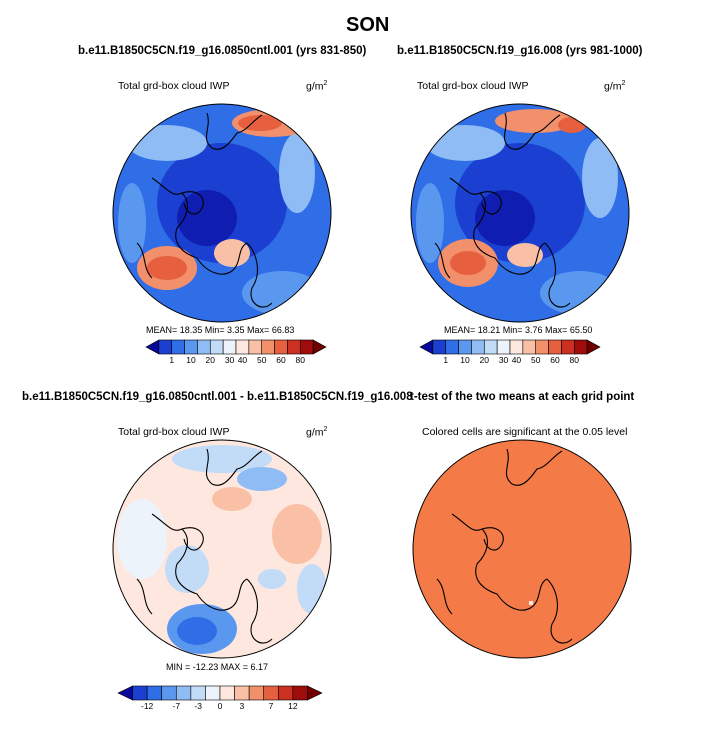  I want to click on panel-3-colorbar-ticks: -12 -7 -3 0 3 7 12, so click(220, 707).